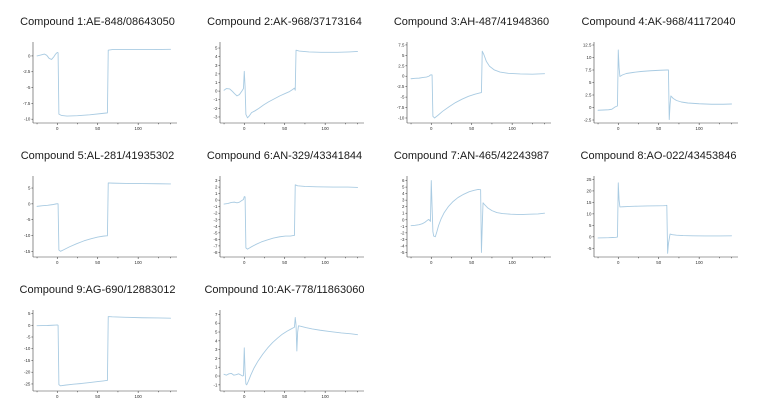 The image size is (760, 415). Describe the element at coordinates (658, 22) in the screenshot. I see `chart-title: Compound 4:AK-968/41172040` at that location.